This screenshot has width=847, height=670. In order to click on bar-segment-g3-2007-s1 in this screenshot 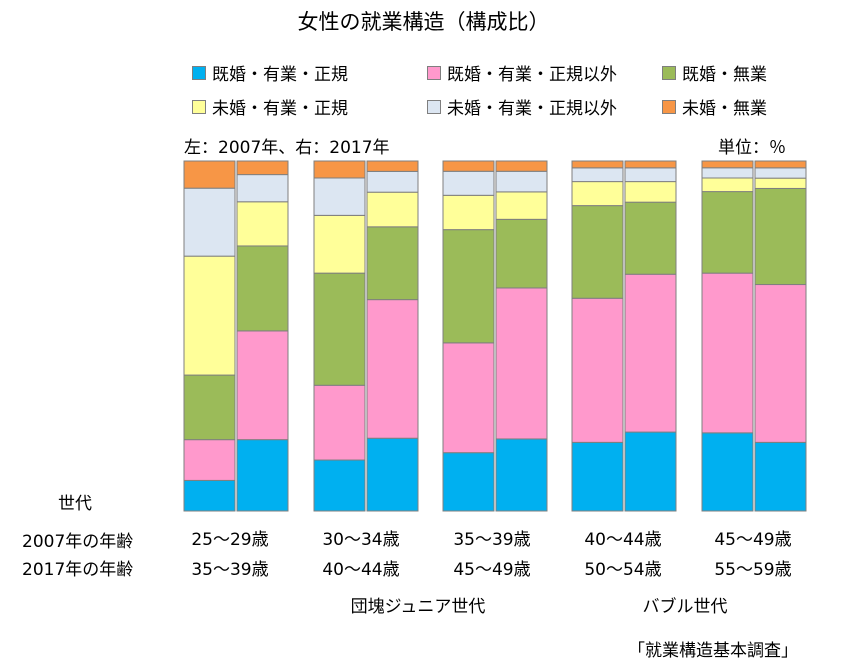, I will do `click(468, 482)`.